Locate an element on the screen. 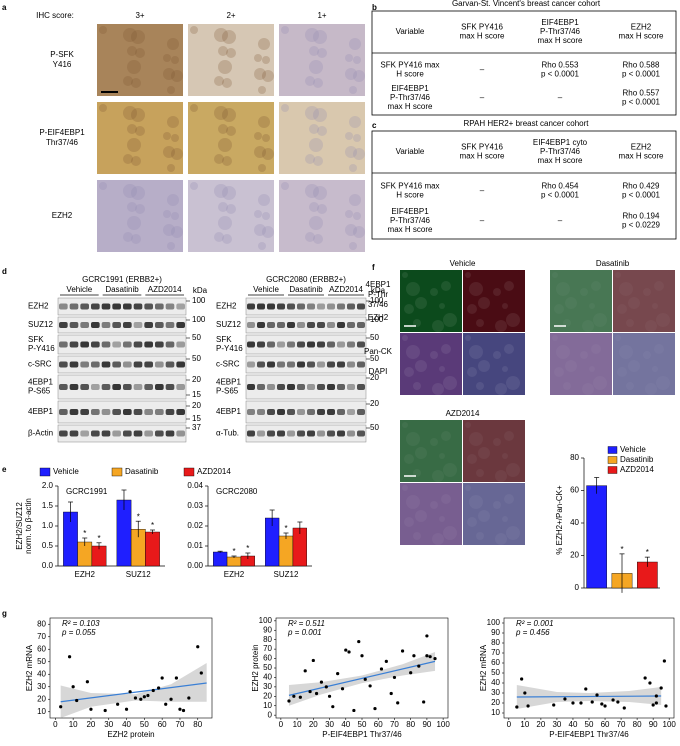  x-tick-label: 80 is located at coordinates (410, 724).